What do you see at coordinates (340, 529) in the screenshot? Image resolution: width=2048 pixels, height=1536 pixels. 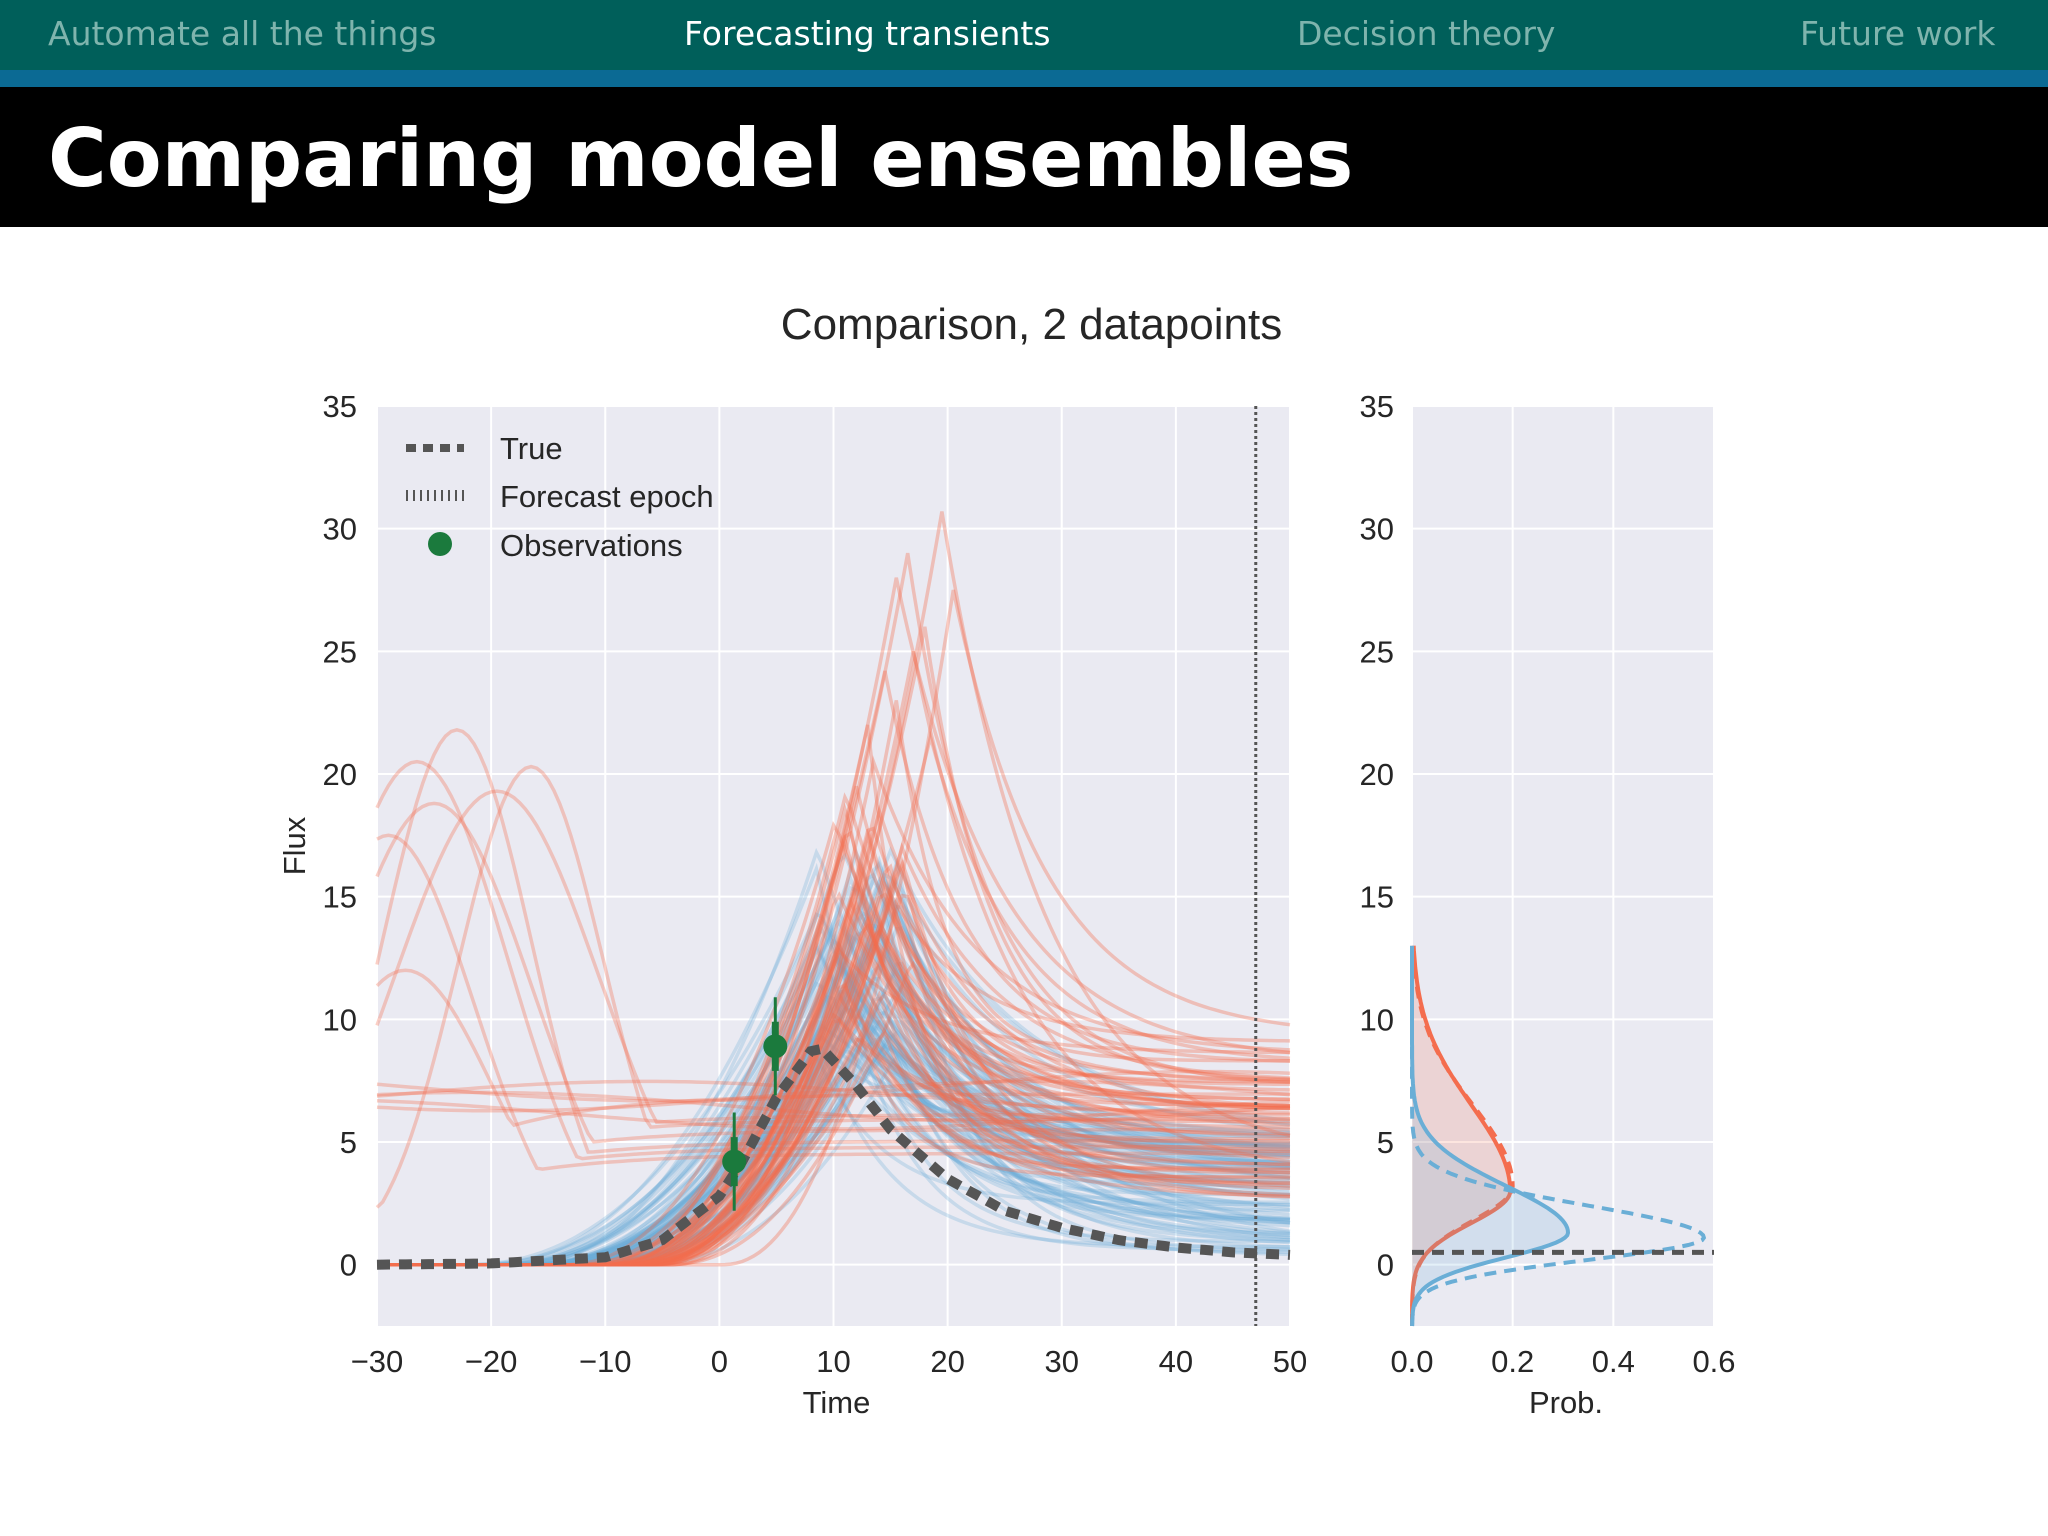 I see `y-tick-label: 30` at bounding box center [340, 529].